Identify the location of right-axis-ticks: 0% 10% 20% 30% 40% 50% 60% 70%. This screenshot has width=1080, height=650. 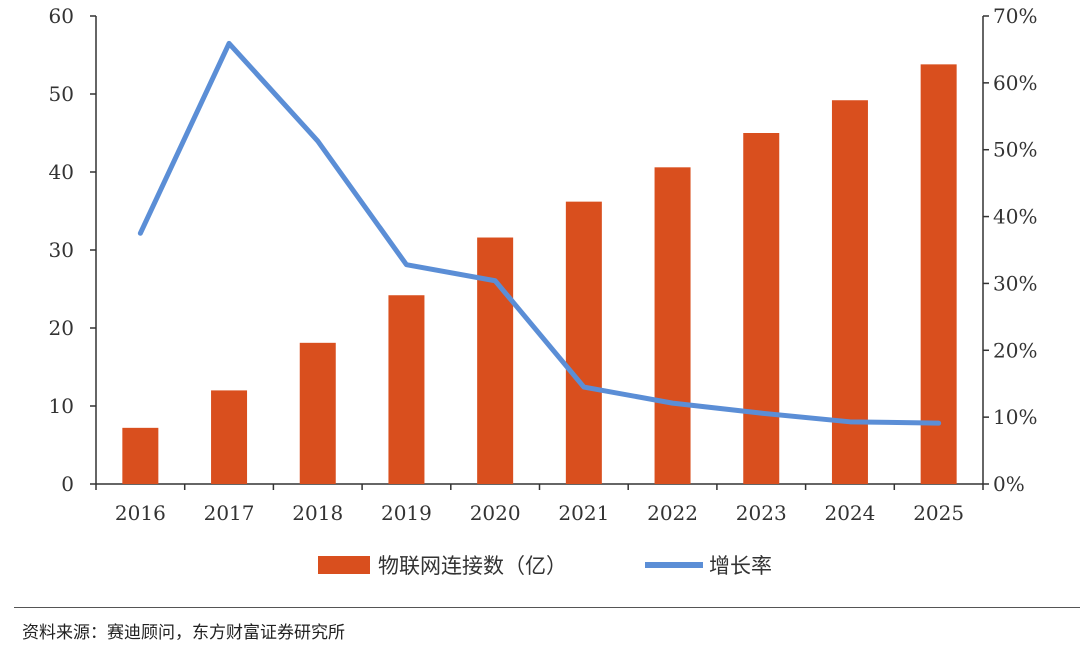
(1010, 250).